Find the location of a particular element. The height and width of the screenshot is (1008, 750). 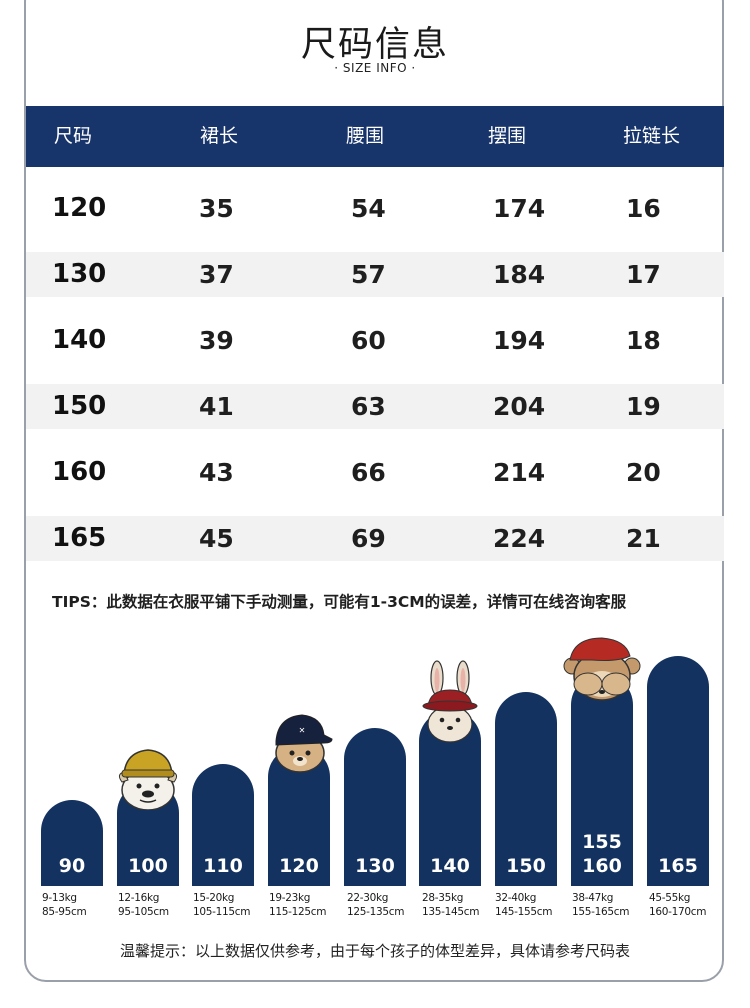

table-row: 130 37 57 184 17 is located at coordinates (375, 274).